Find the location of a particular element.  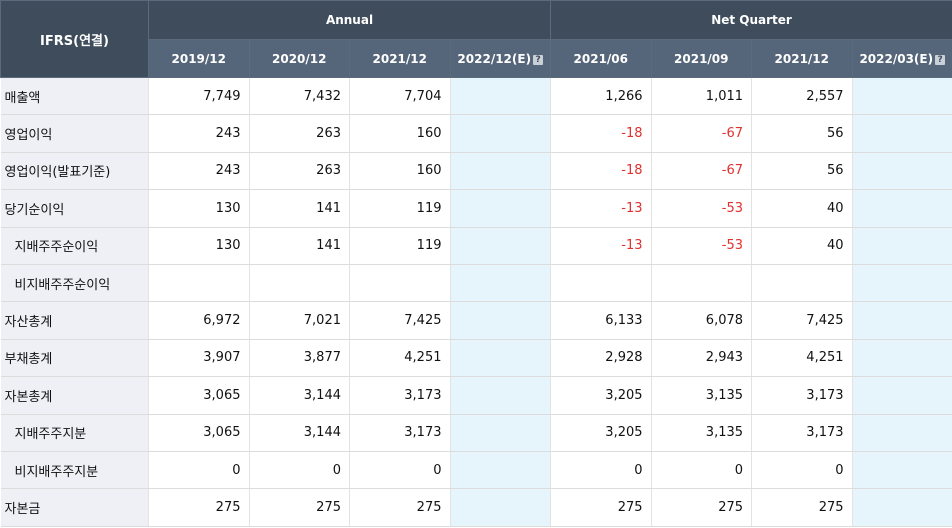

value-cell: 141 is located at coordinates (299, 208).